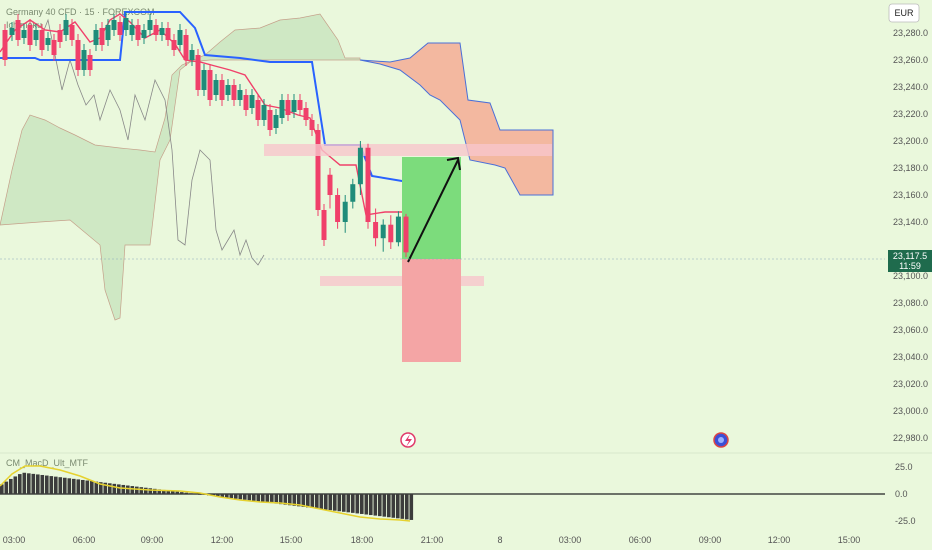 The width and height of the screenshot is (932, 550). What do you see at coordinates (408, 150) in the screenshot?
I see `resistance-zone` at bounding box center [408, 150].